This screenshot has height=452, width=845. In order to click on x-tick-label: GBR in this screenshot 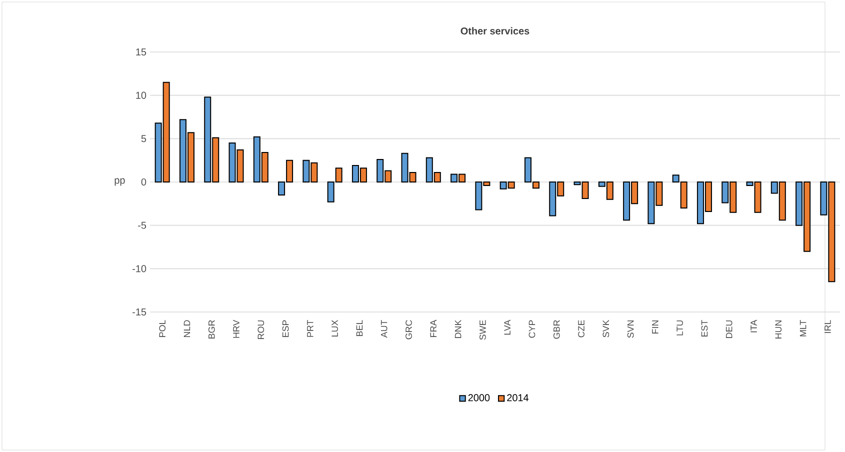, I will do `click(556, 329)`.